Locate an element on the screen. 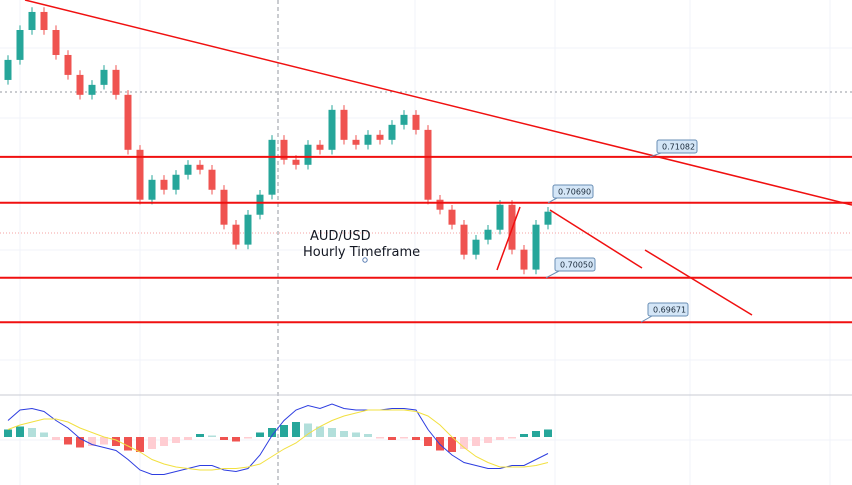 The width and height of the screenshot is (852, 485). labels: 0.71082 0.70690 0.70050 0.69671 is located at coordinates (621, 231).